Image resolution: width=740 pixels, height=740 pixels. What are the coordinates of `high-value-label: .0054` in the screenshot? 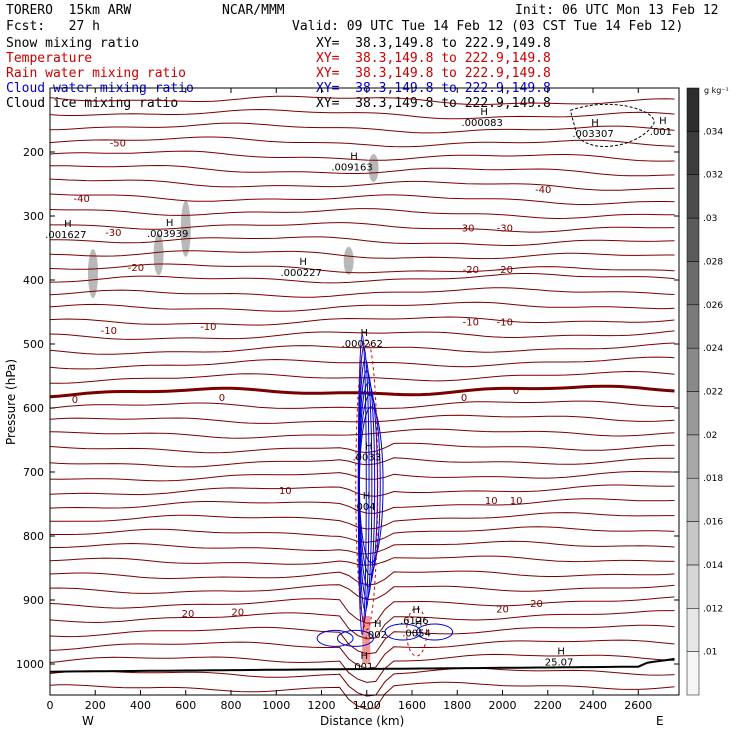 It's located at (416, 633).